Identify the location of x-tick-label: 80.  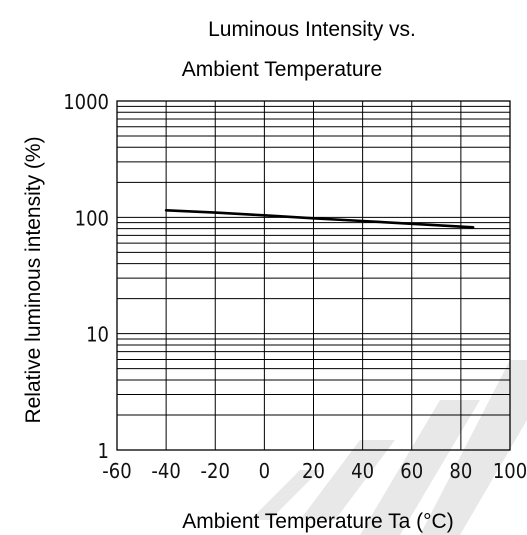
(460, 471).